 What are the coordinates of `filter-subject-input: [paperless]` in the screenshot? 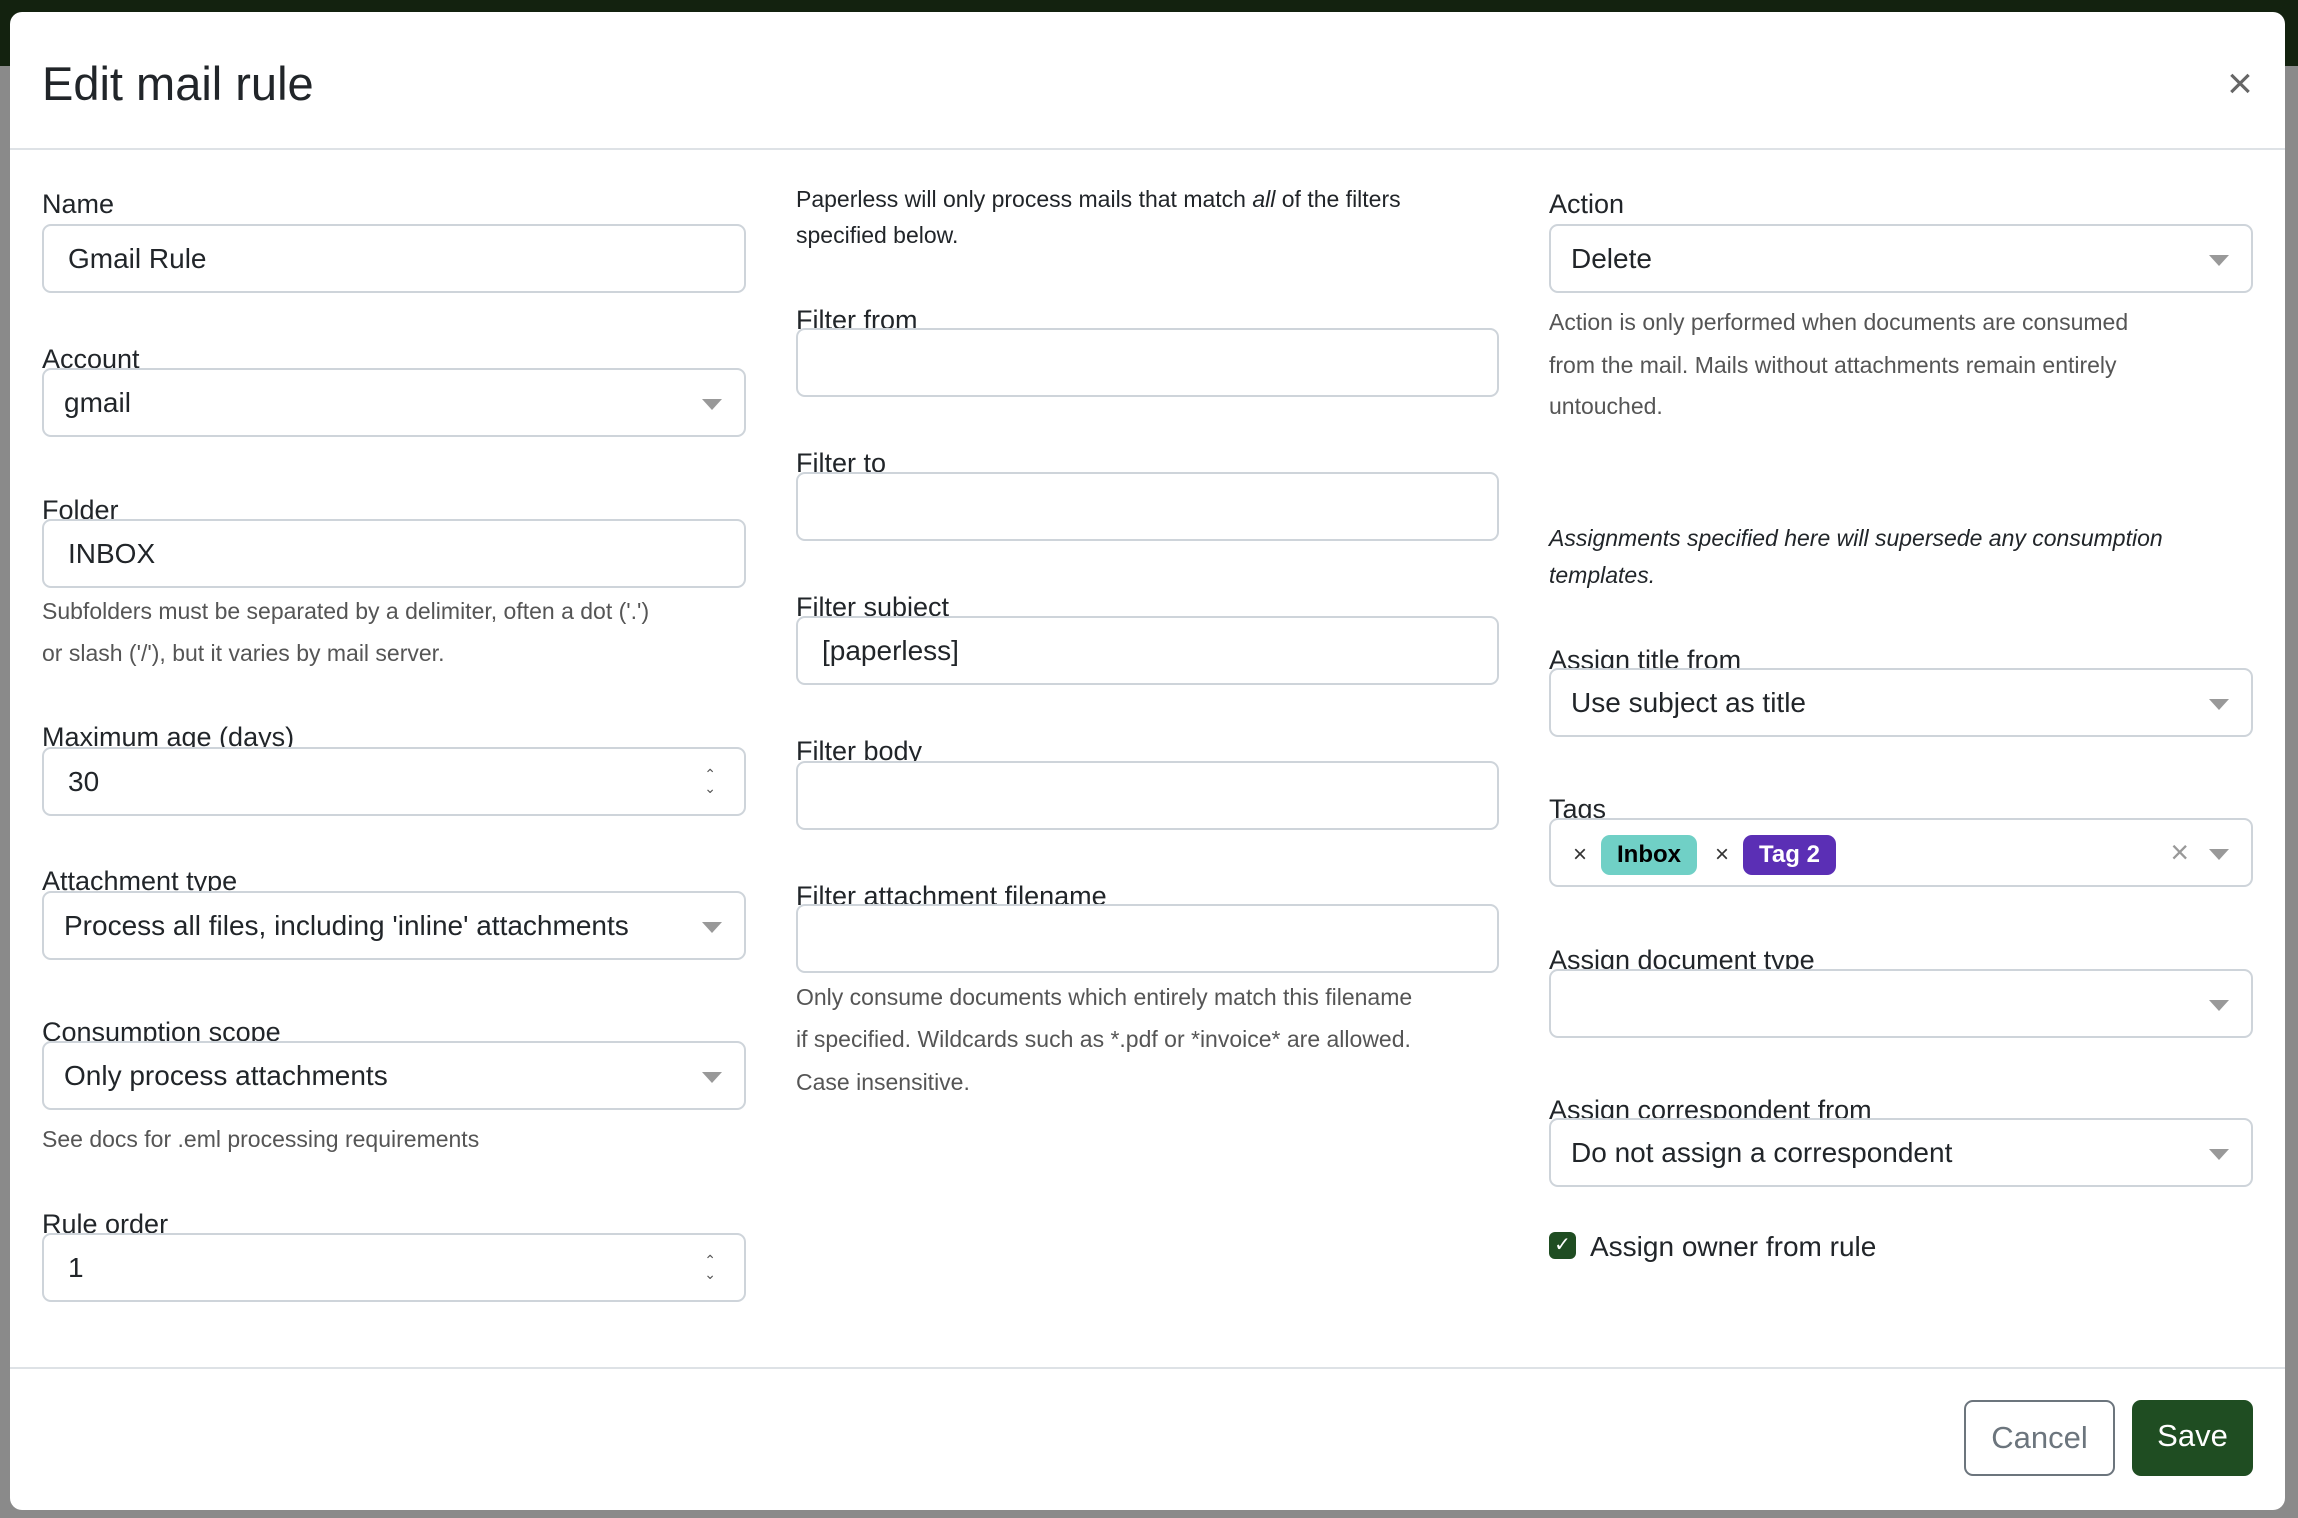 It's located at (1147, 650).